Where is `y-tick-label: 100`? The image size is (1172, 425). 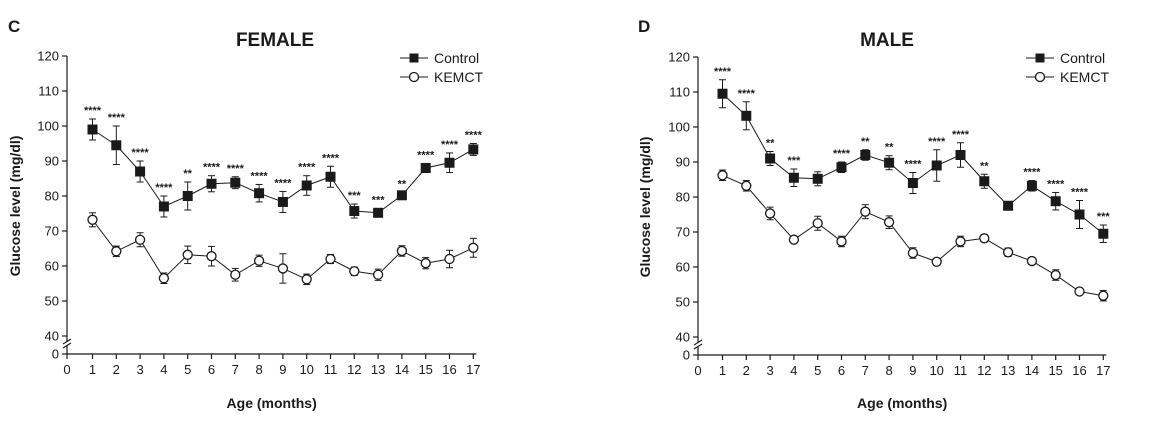
y-tick-label: 100 is located at coordinates (679, 127).